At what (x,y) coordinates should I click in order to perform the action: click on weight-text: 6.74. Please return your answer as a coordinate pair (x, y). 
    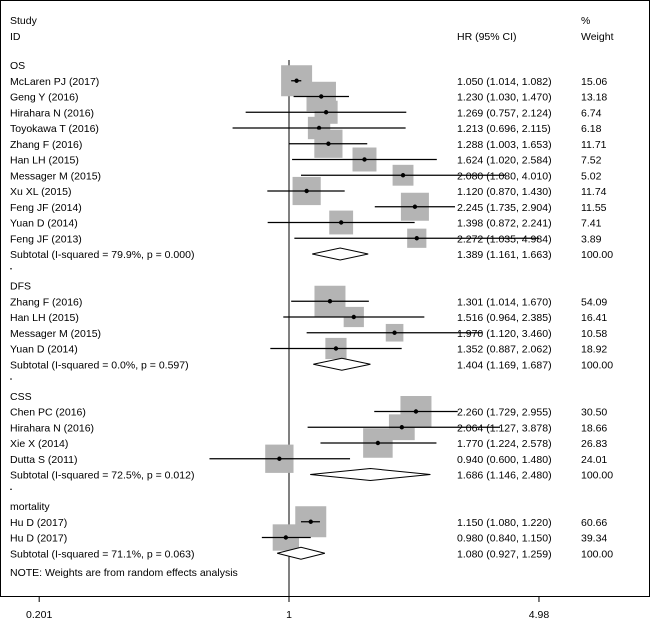
    Looking at the image, I should click on (591, 113).